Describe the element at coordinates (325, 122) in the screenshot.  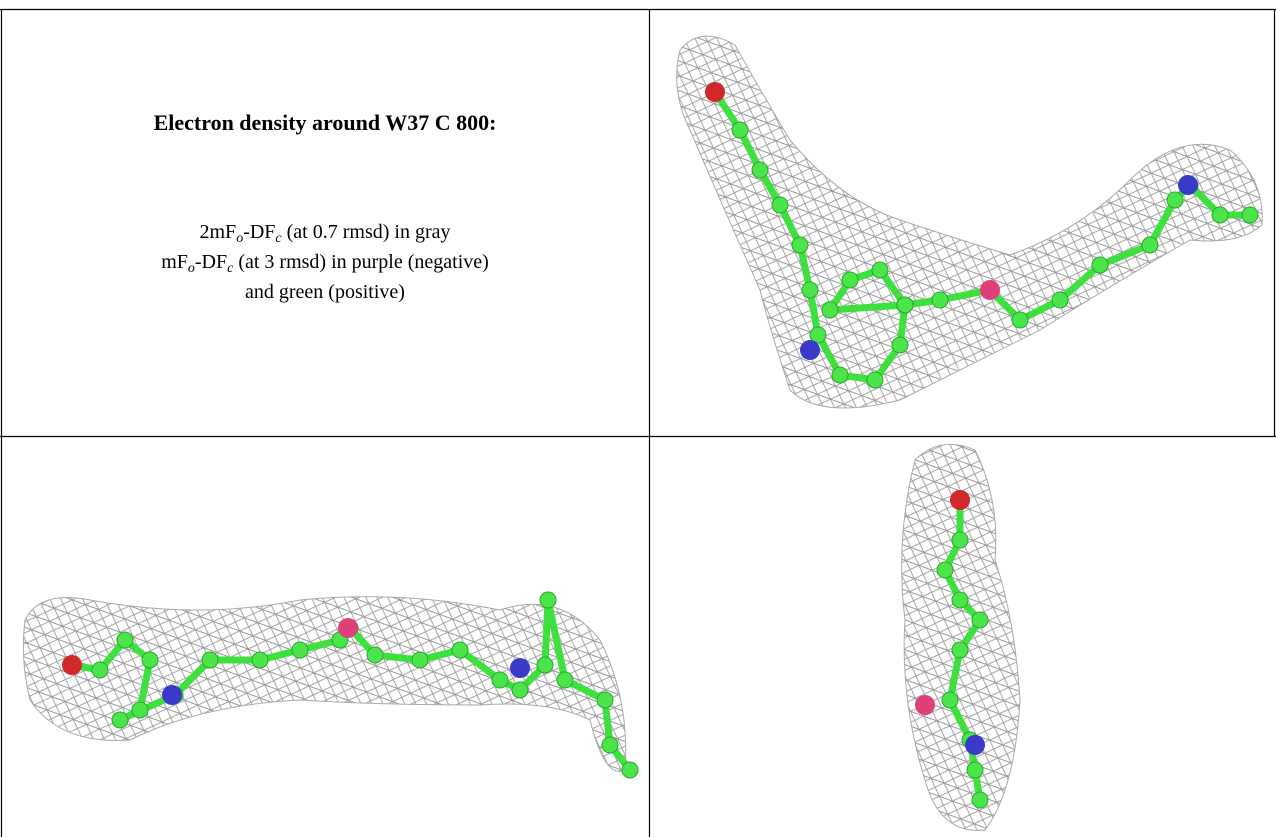
I see `caption-title: Electron density around W37 C 800:` at that location.